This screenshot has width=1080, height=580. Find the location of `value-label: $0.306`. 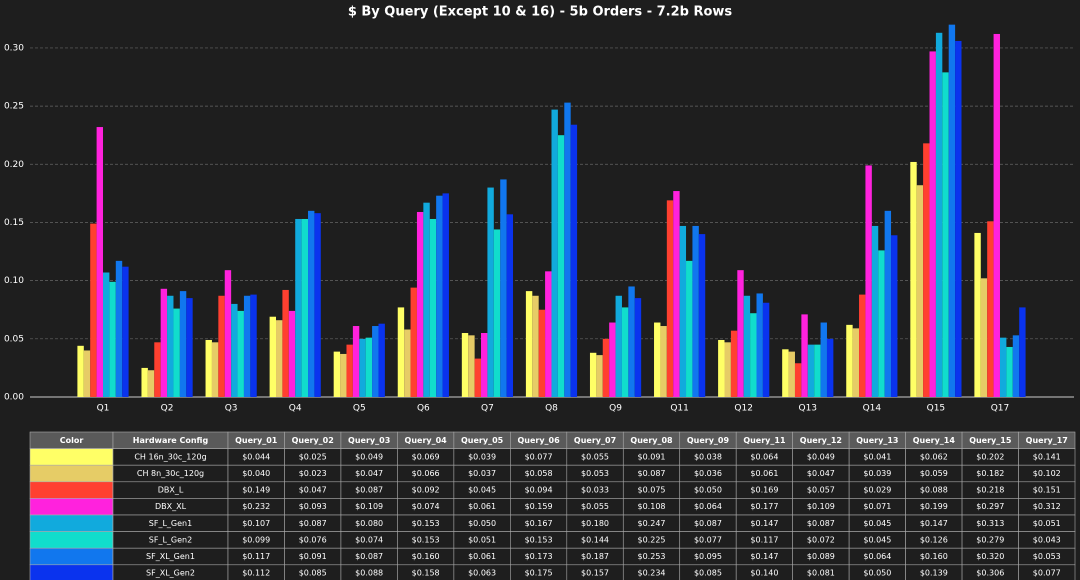

value-label: $0.306 is located at coordinates (990, 573).